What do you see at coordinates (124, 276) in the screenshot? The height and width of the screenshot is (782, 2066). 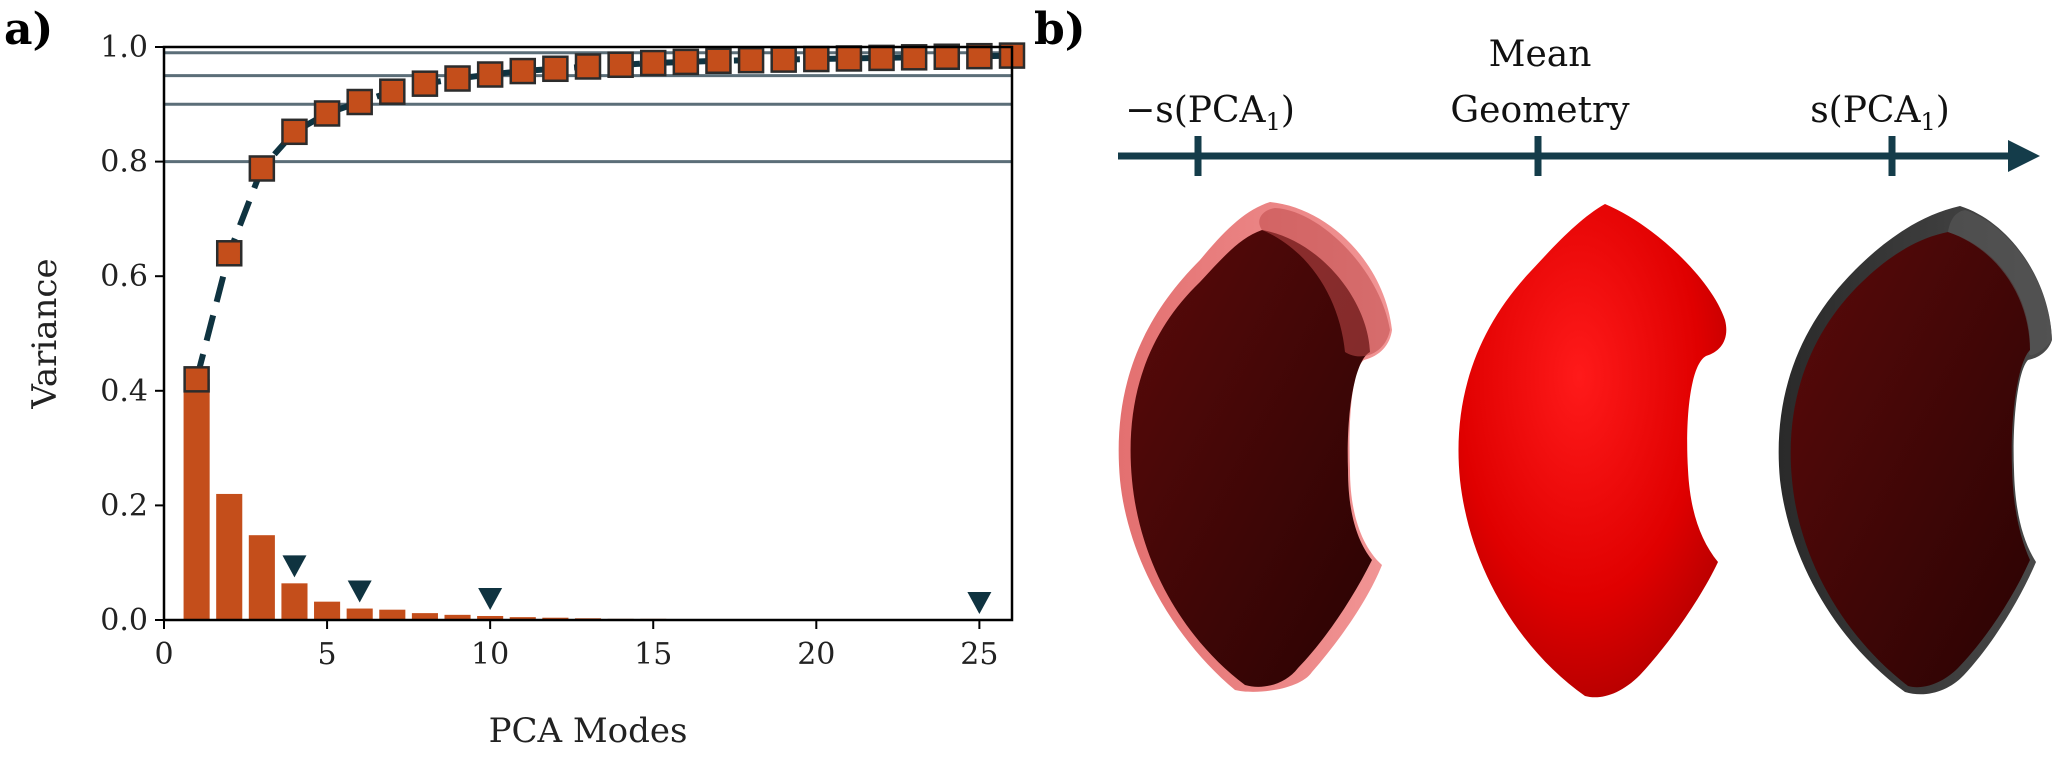 I see `y-tick-label: 0.6` at bounding box center [124, 276].